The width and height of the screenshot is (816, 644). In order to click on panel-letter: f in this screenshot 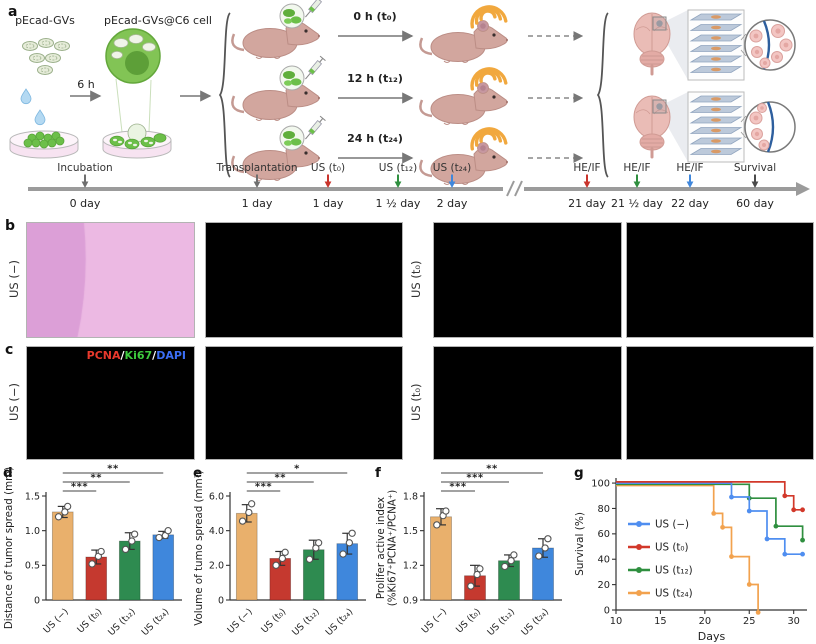, I will do `click(378, 473)`.